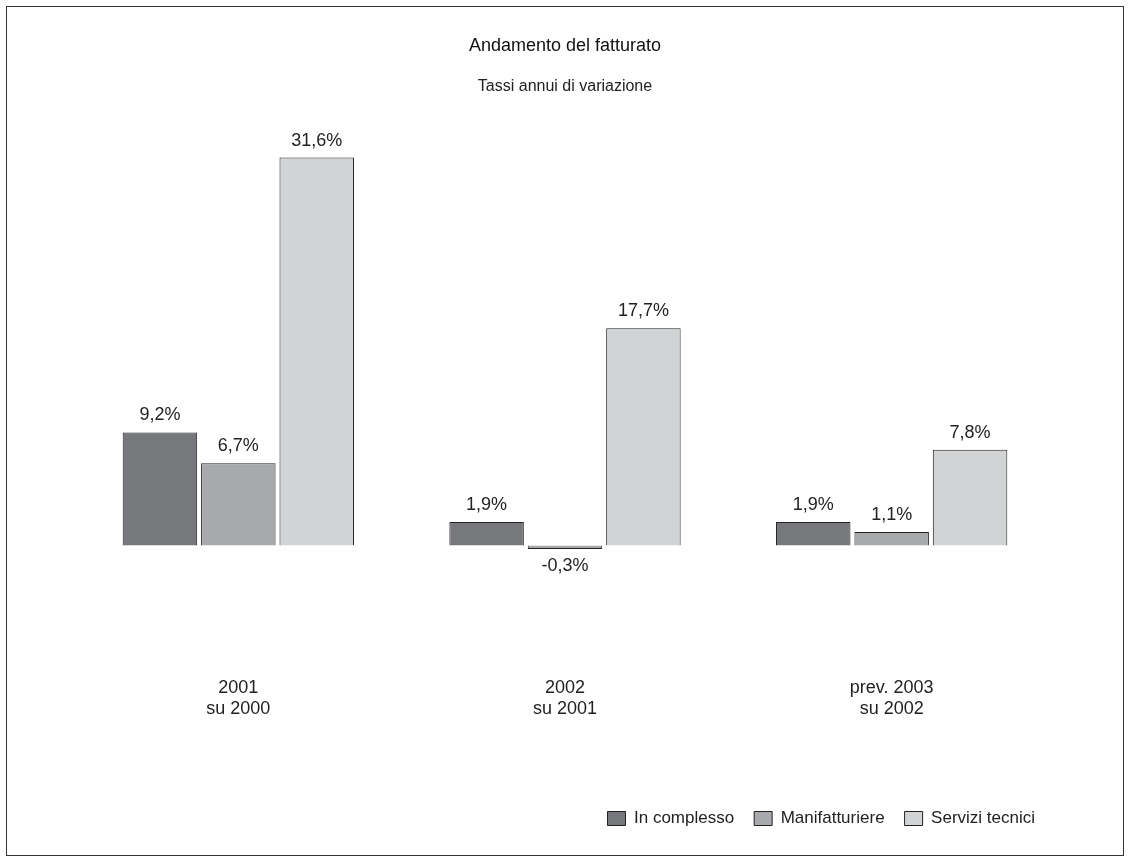 This screenshot has height=864, width=1132. What do you see at coordinates (238, 697) in the screenshot?
I see `x-tick-label: 2001 su 2000` at bounding box center [238, 697].